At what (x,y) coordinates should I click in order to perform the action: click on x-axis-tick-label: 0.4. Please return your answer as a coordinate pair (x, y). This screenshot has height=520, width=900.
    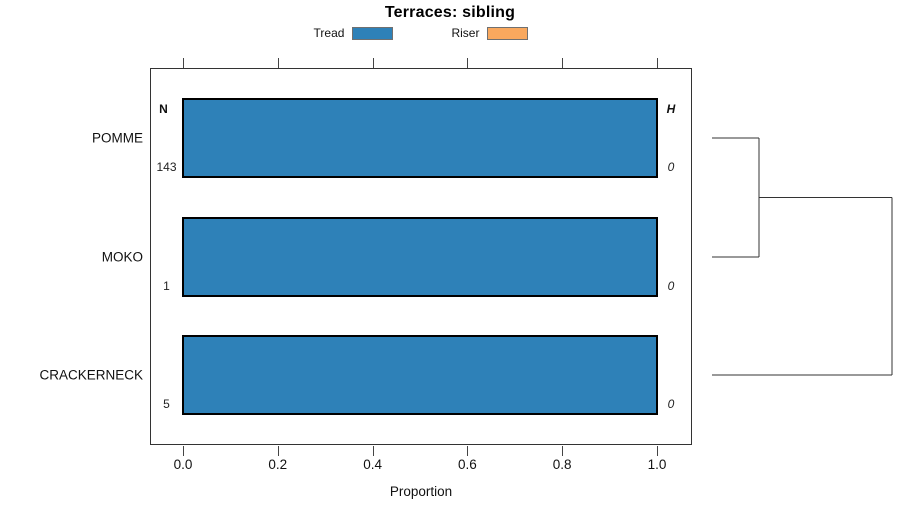
    Looking at the image, I should click on (372, 464).